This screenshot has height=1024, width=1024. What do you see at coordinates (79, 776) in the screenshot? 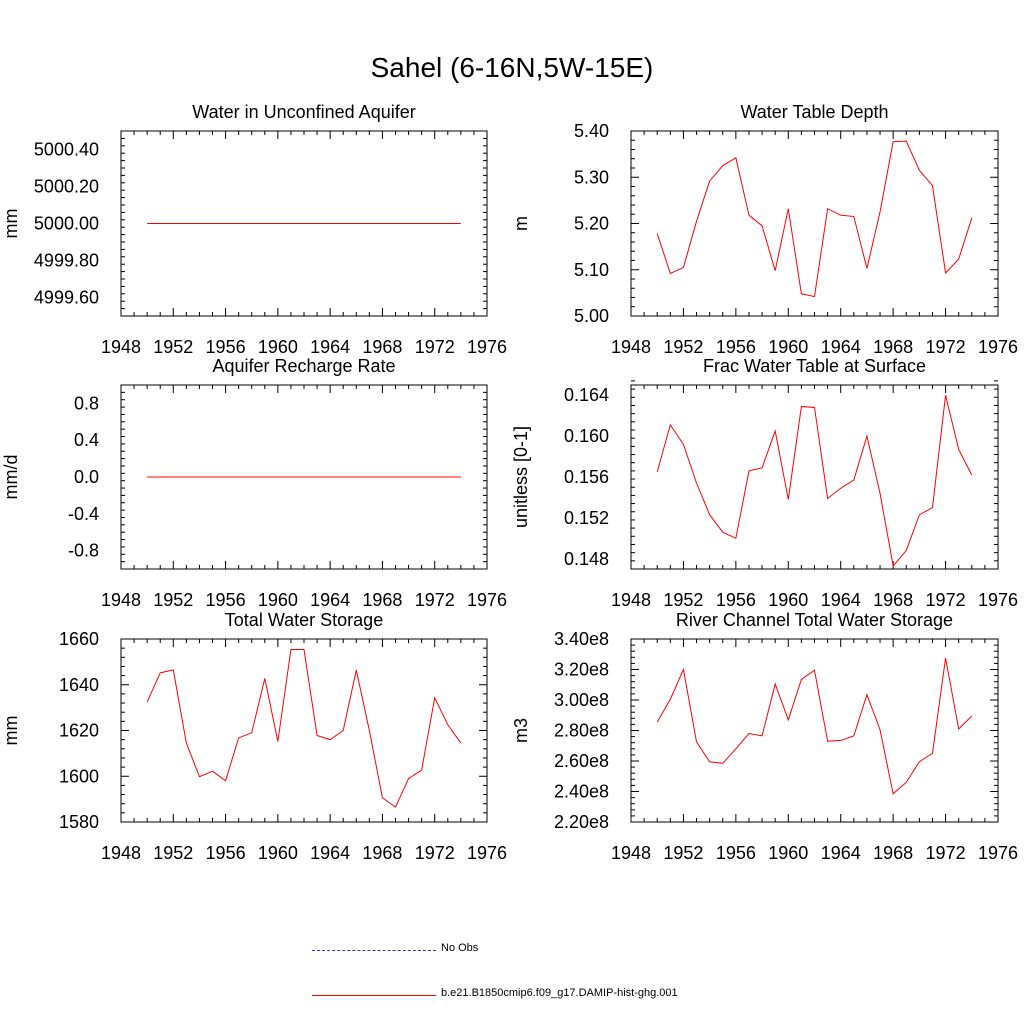
I see `y-tick-label: 1600` at bounding box center [79, 776].